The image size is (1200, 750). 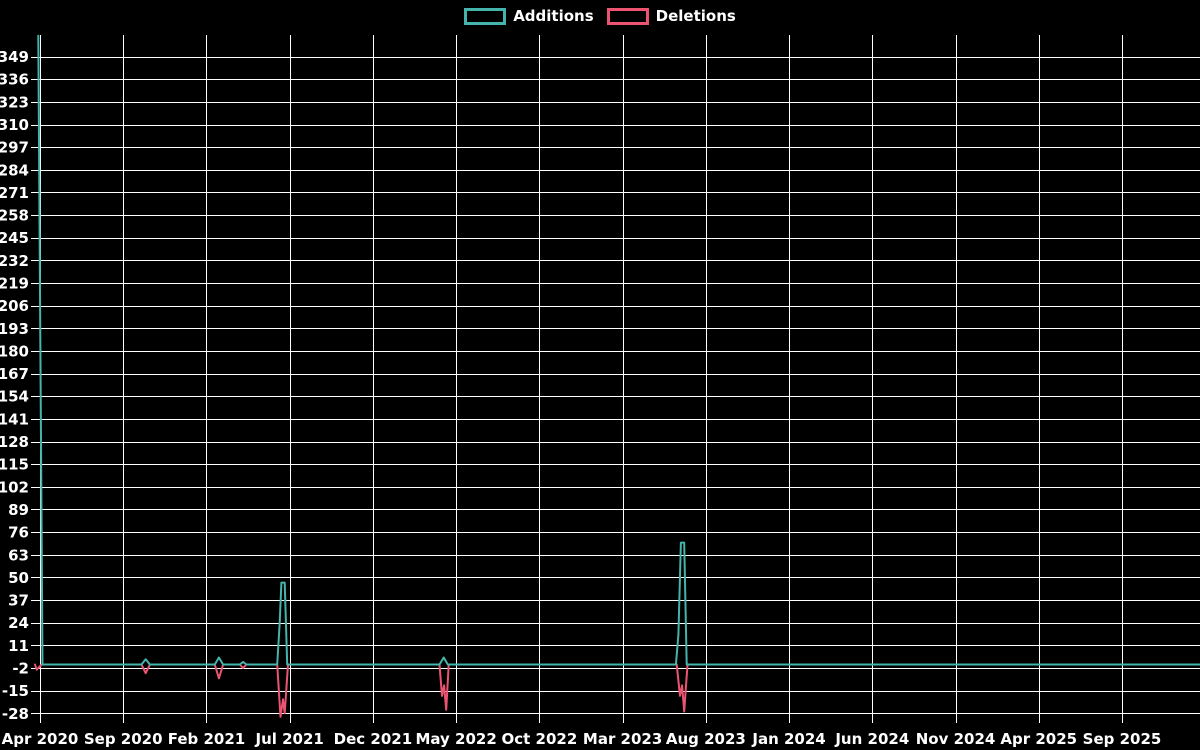 I want to click on y-tick-label: 167, so click(x=14, y=374).